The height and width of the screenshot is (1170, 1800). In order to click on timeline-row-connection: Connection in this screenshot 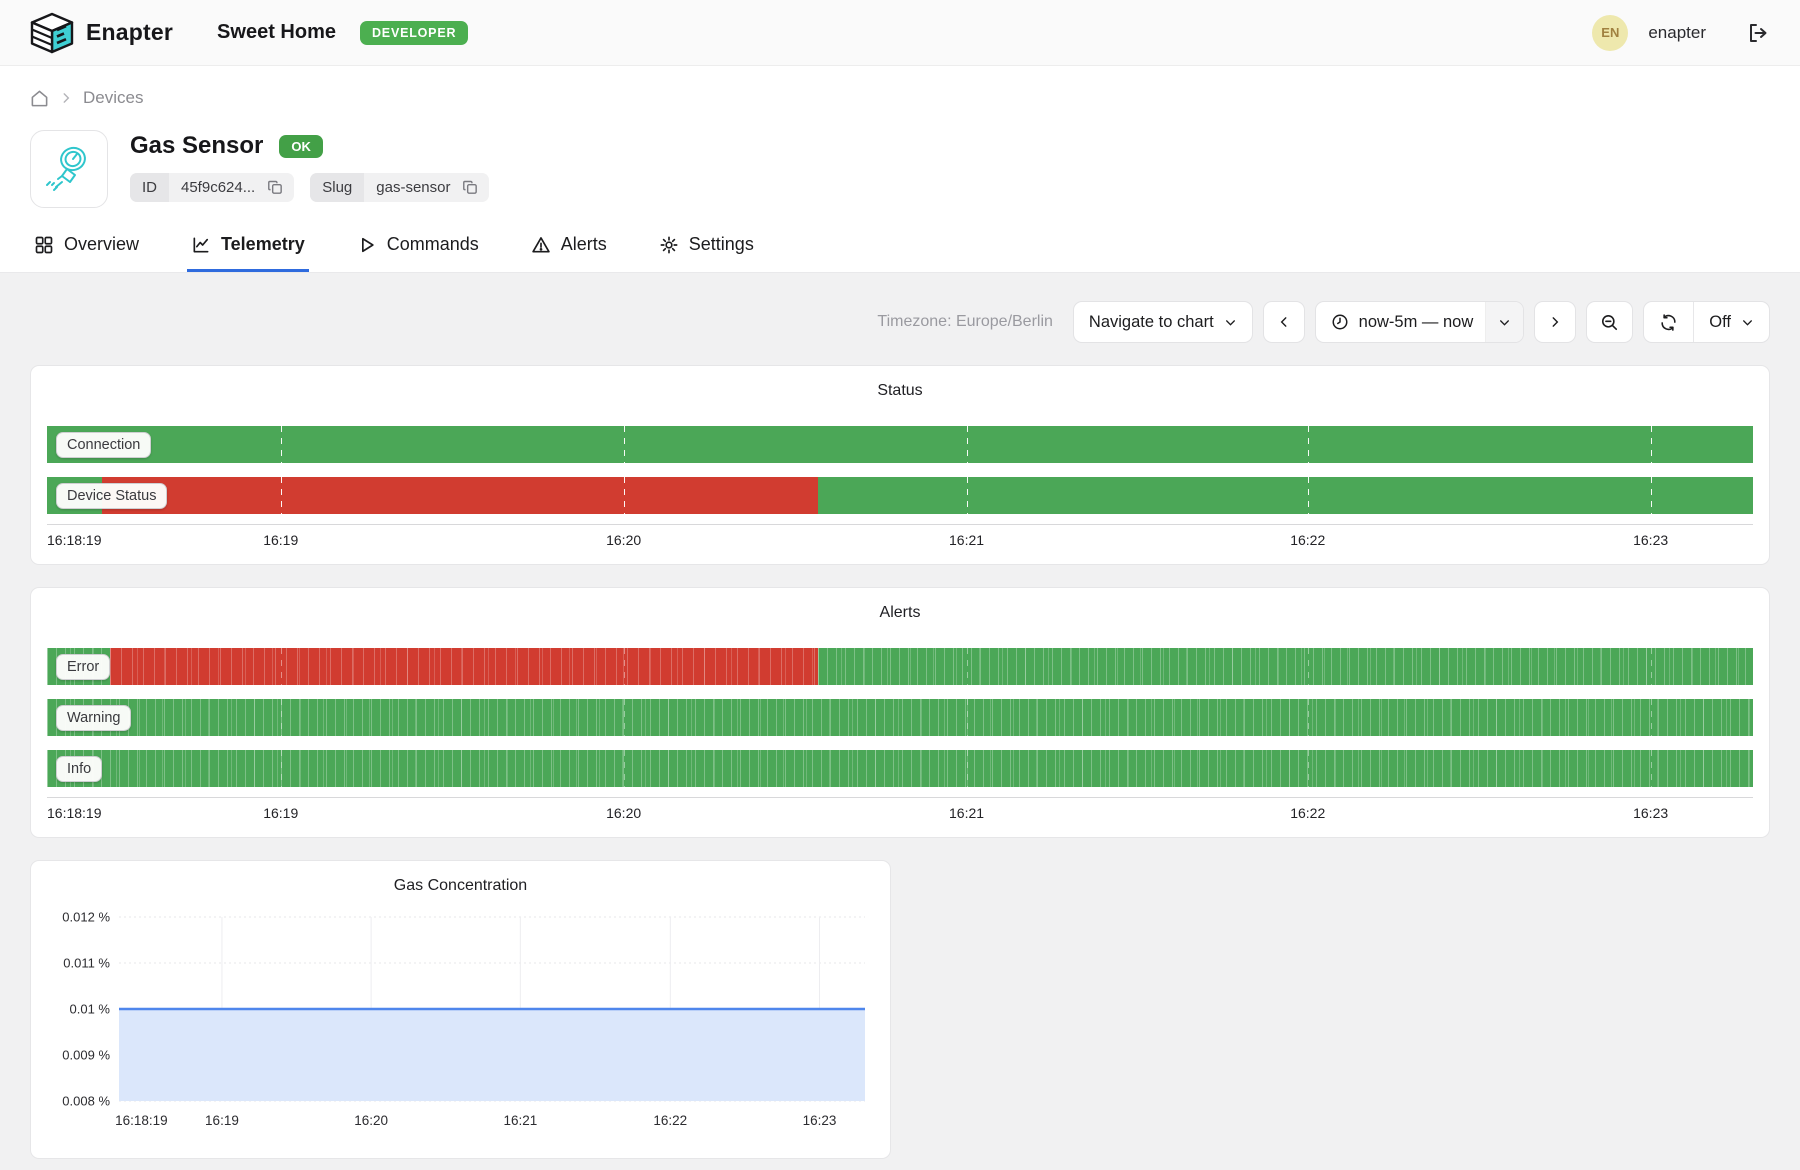, I will do `click(900, 444)`.